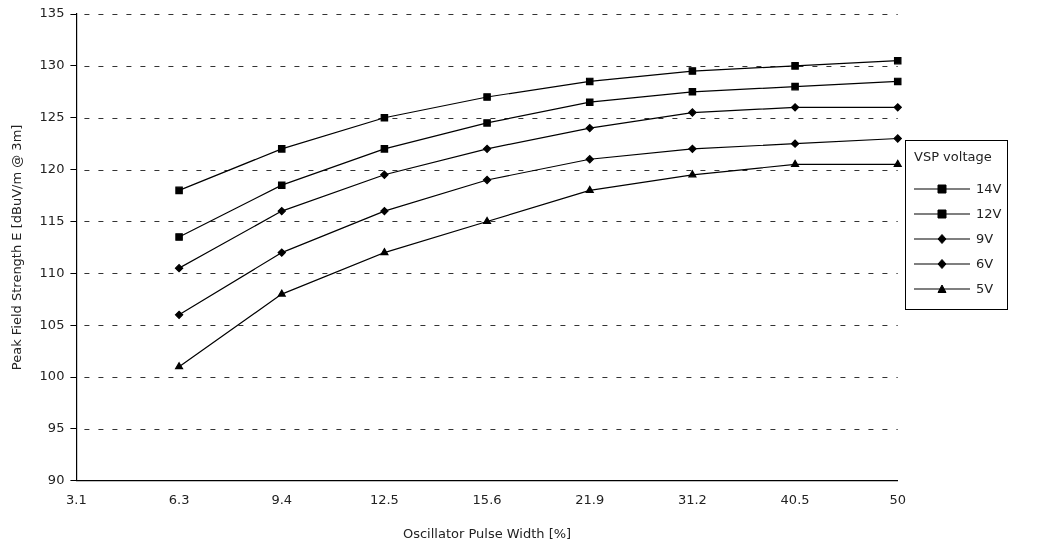 This screenshot has height=554, width=1053. Describe the element at coordinates (52, 272) in the screenshot. I see `y-tick-label: 110` at that location.